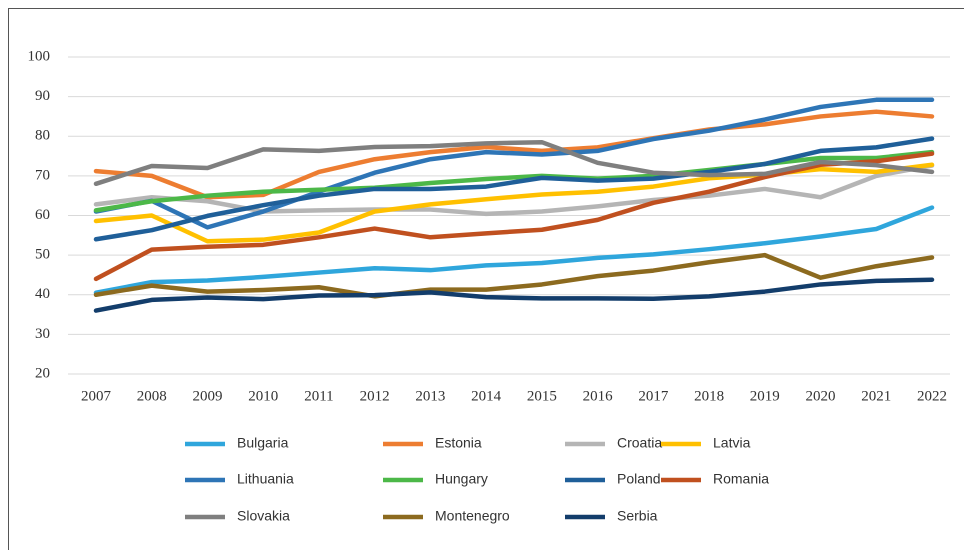  What do you see at coordinates (42, 96) in the screenshot?
I see `y-tick-label: 90` at bounding box center [42, 96].